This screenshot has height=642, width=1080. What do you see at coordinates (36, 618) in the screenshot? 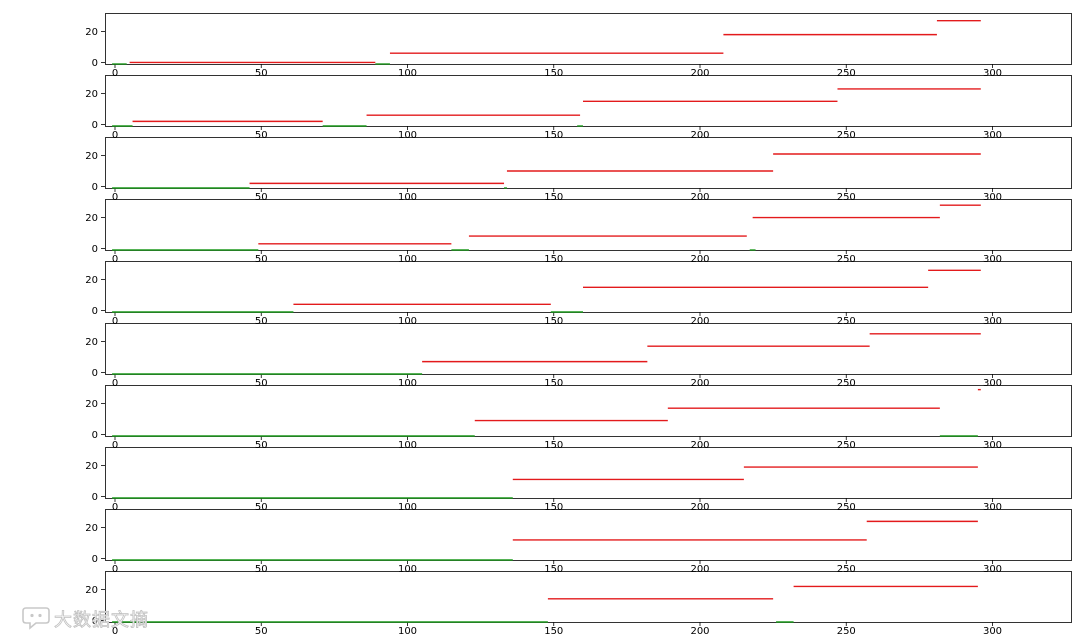
I see `chat-bubble-logo-icon` at bounding box center [36, 618].